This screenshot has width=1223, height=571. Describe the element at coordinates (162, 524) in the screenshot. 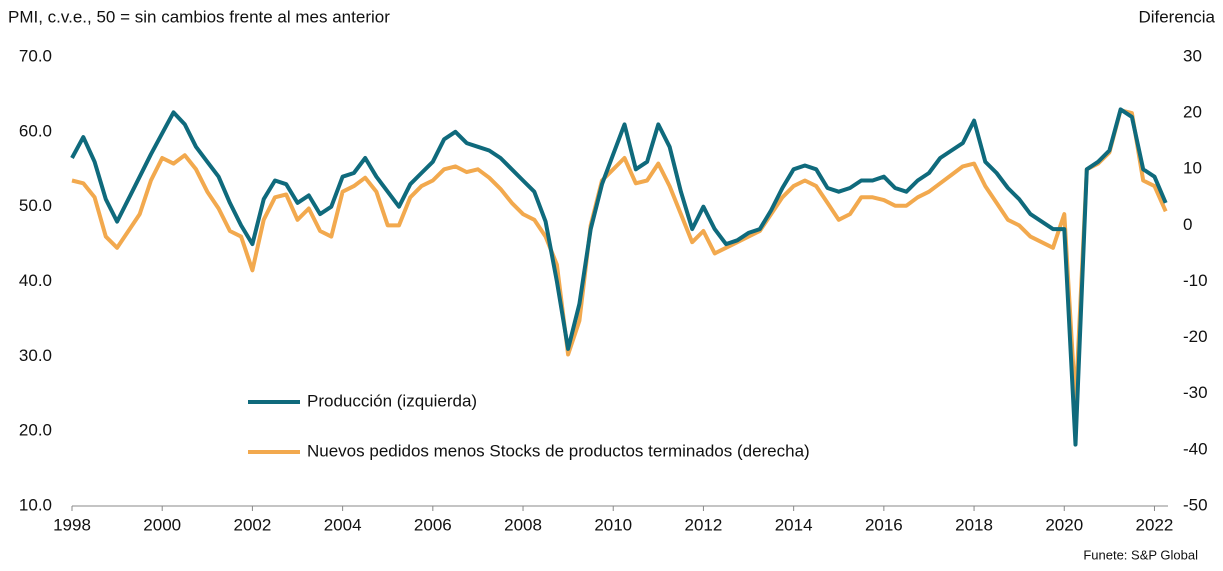

I see `x-tick-label: 2000` at that location.